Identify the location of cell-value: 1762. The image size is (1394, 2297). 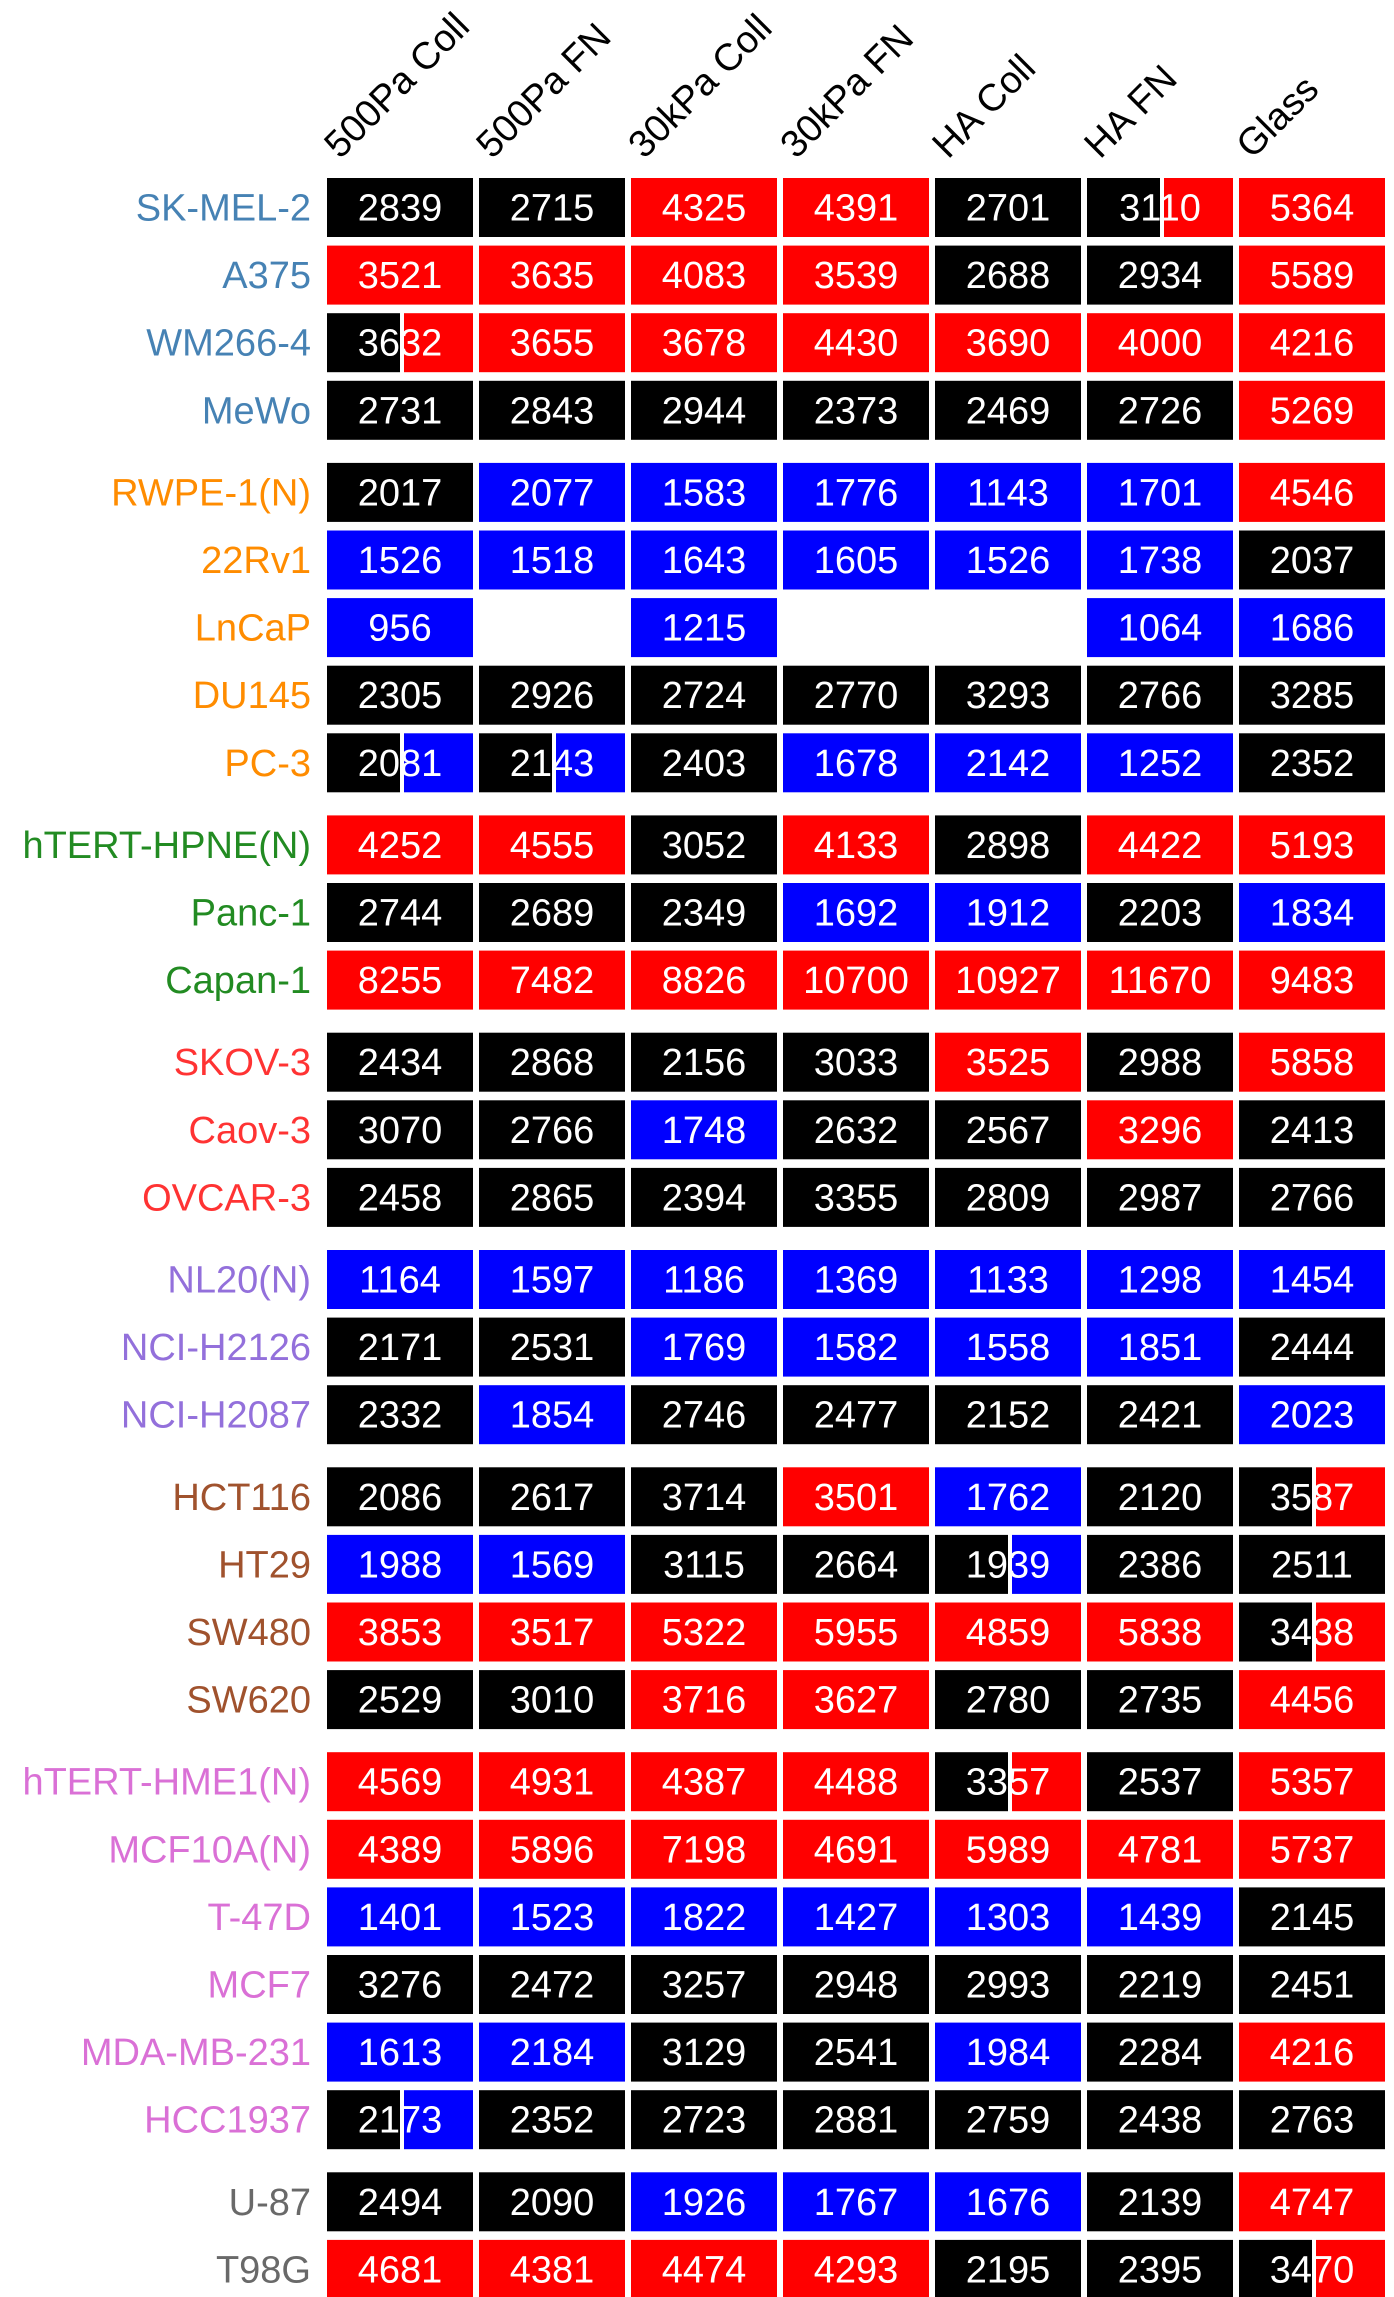
(1008, 1498).